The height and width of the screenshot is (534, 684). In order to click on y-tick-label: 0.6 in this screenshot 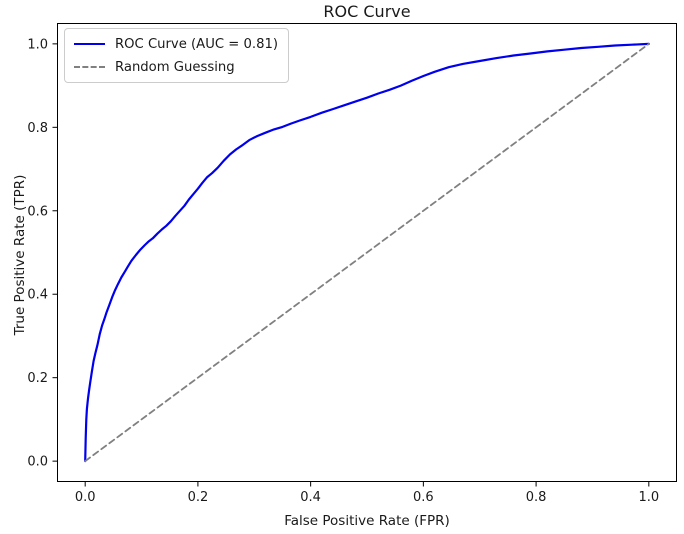, I will do `click(37, 211)`.